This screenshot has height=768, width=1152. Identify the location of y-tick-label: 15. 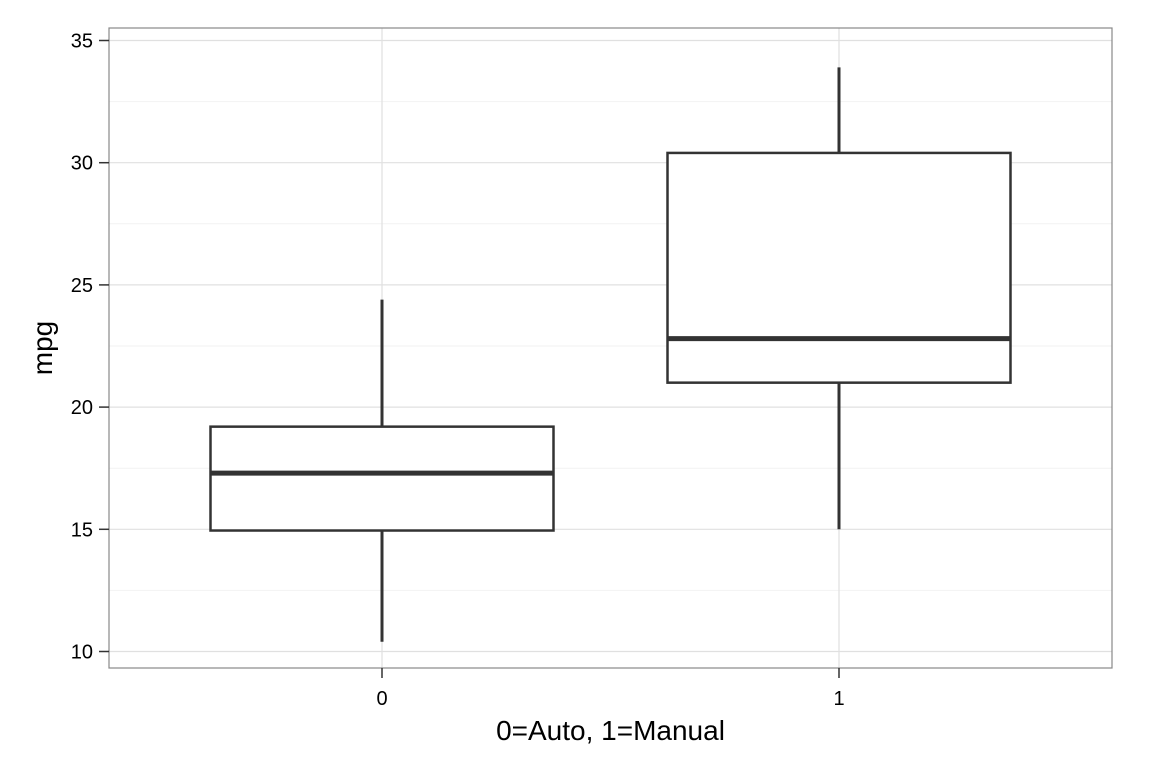
(82, 530).